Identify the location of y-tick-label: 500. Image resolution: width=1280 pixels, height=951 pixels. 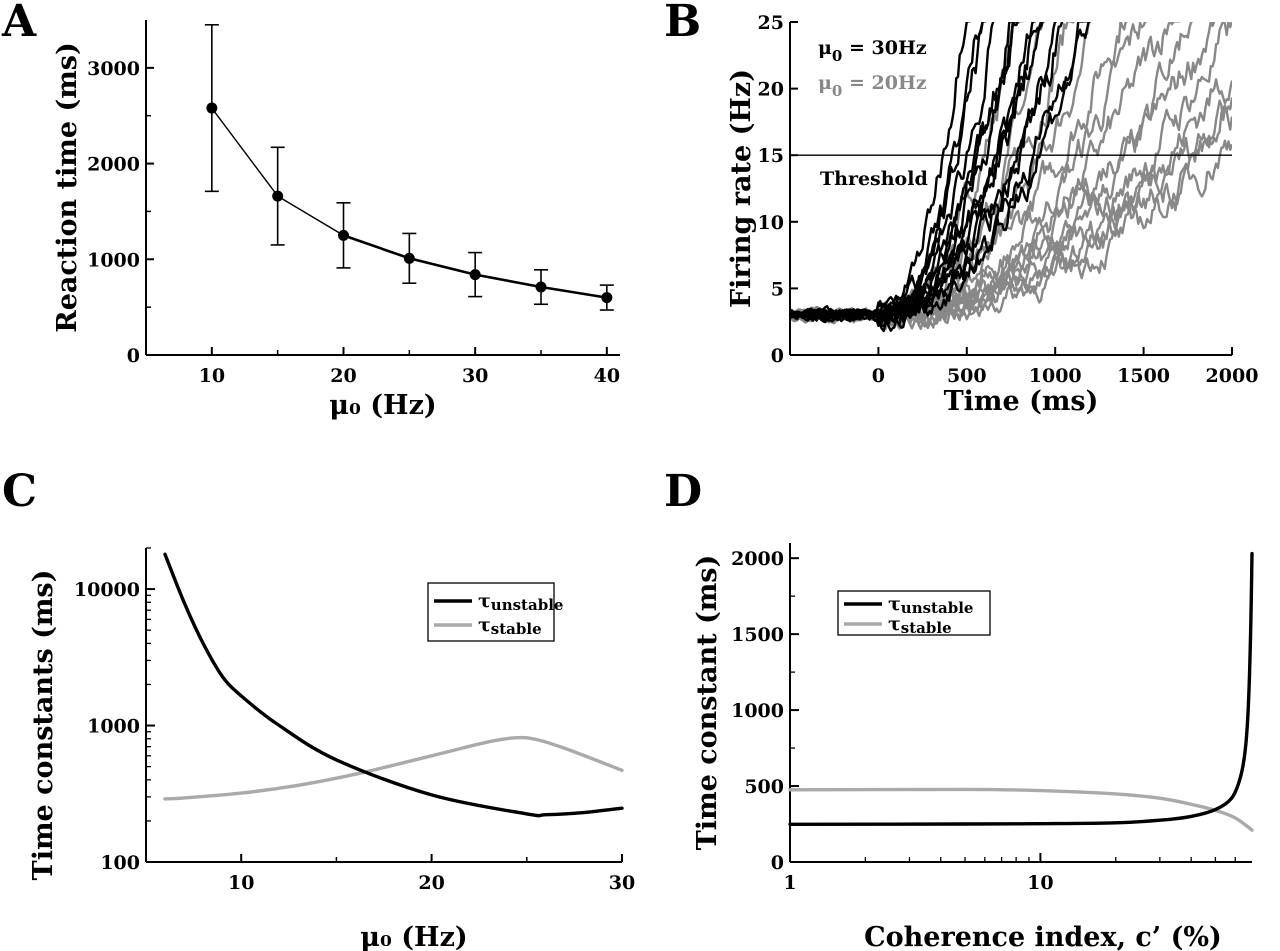
(764, 787).